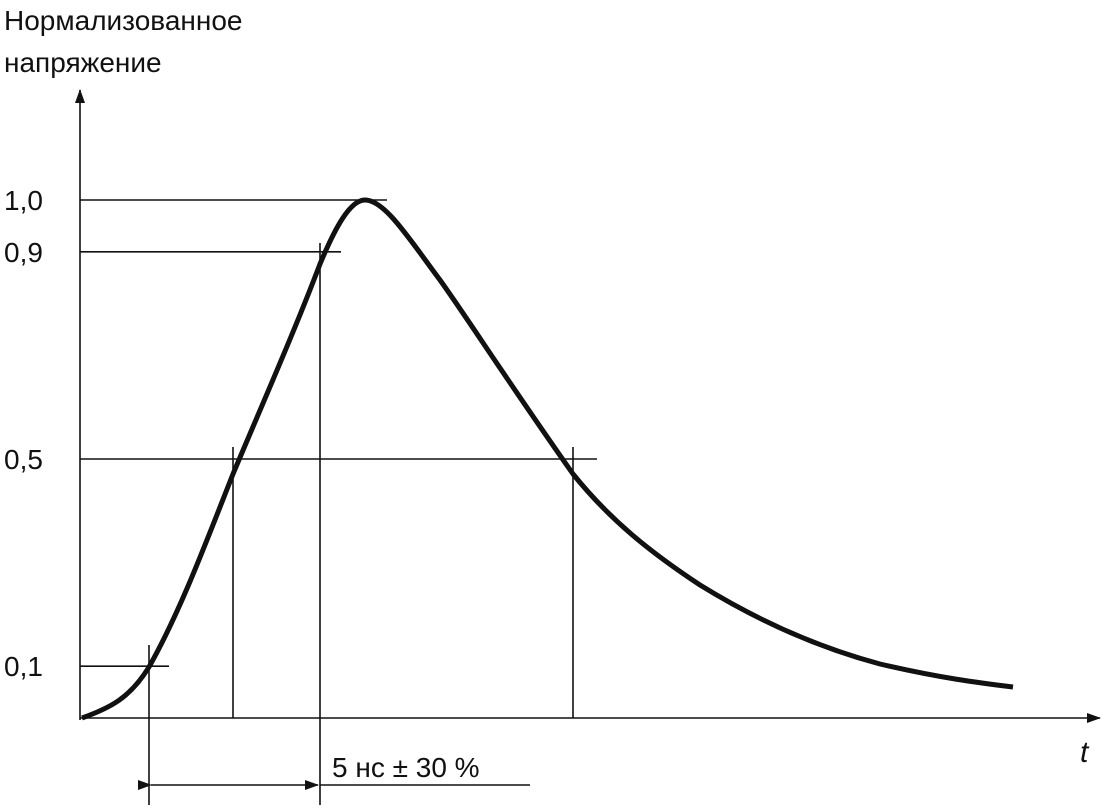 The image size is (1104, 808). I want to click on level-label: 0,1, so click(23, 666).